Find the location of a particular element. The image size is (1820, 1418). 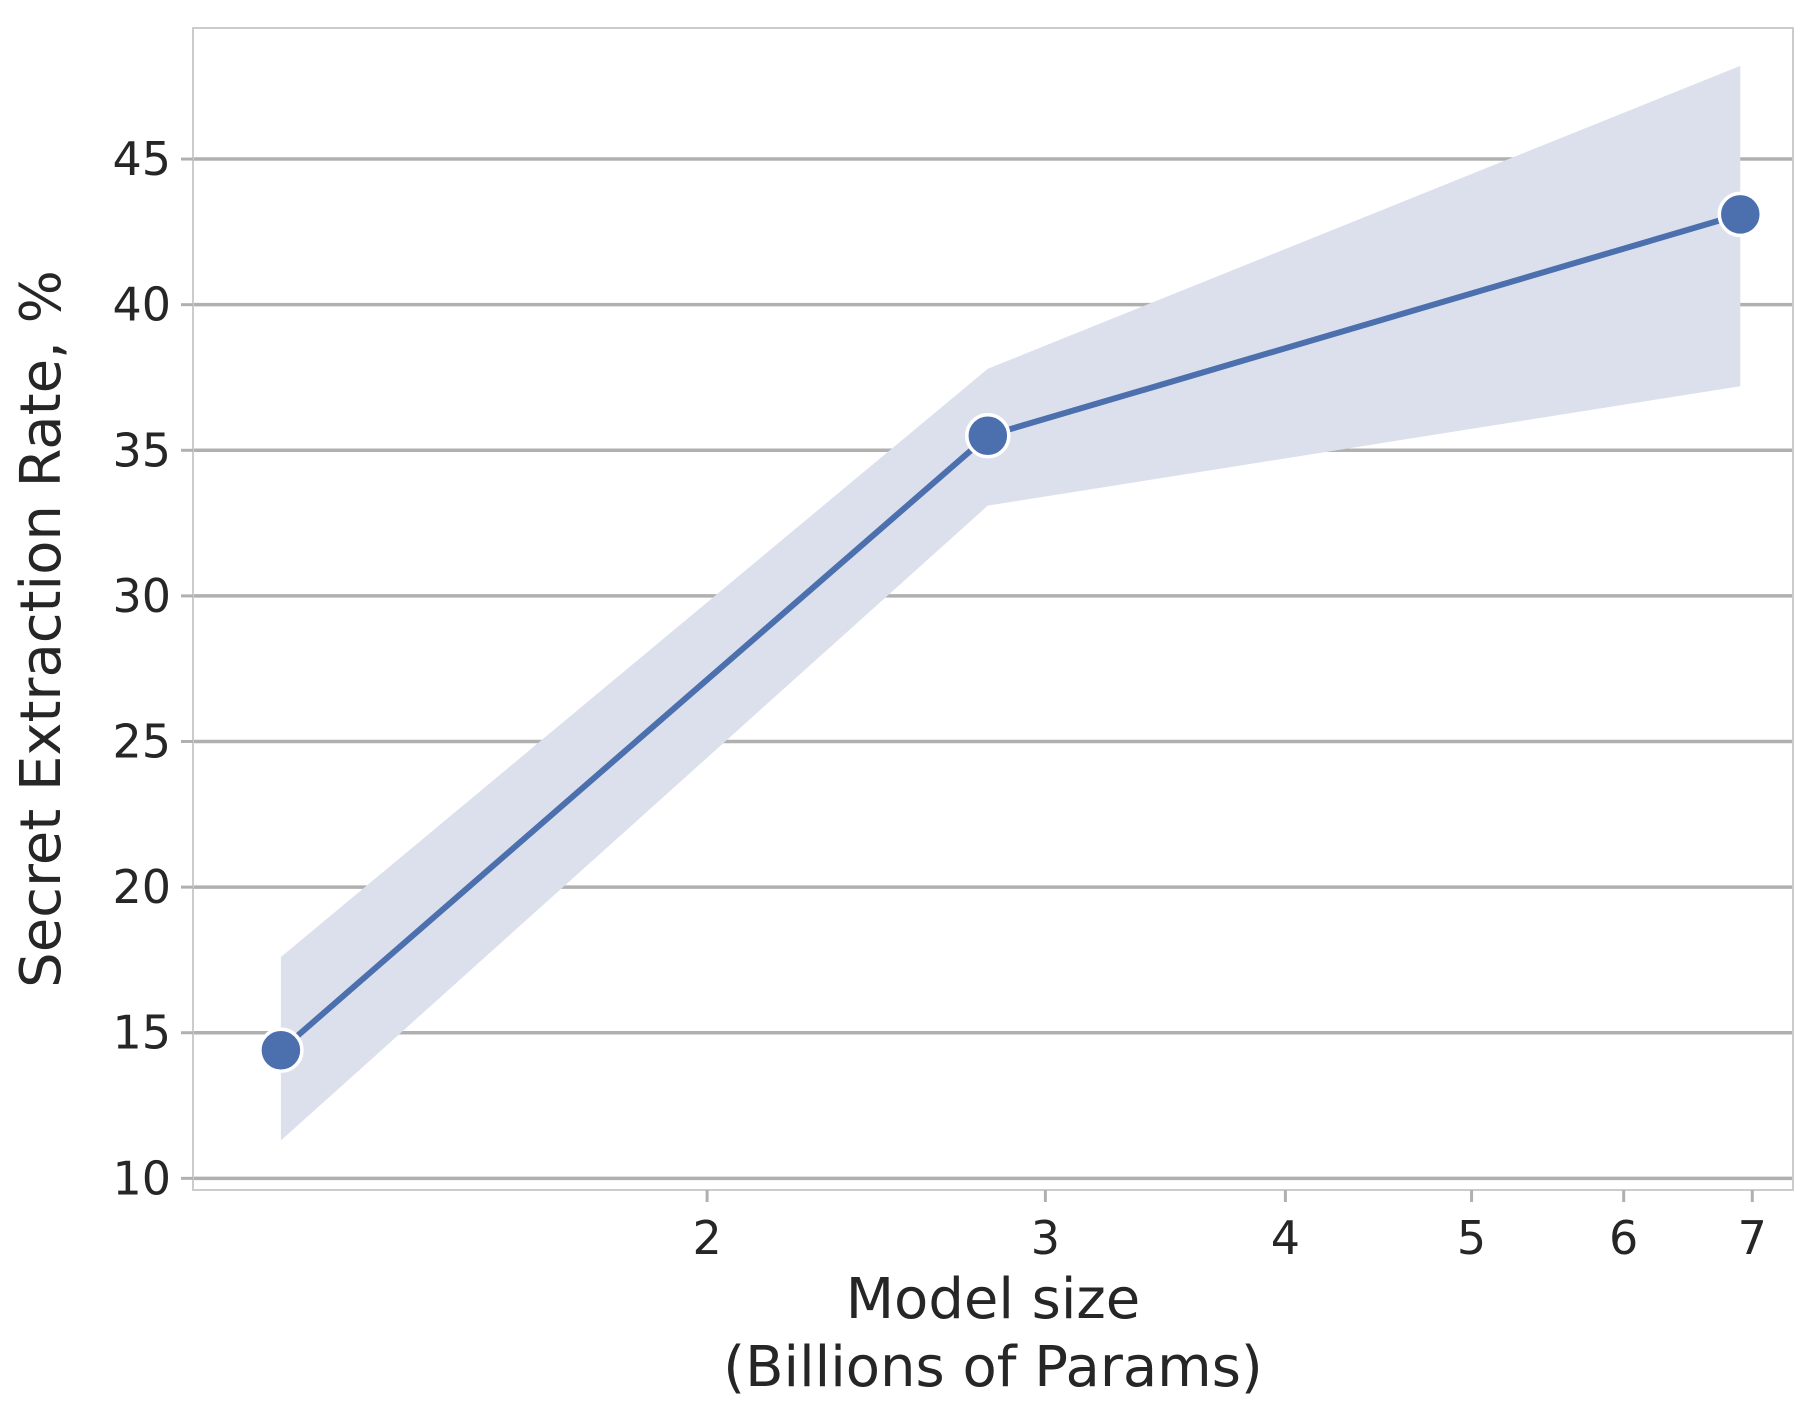

x-tick-label: 3 is located at coordinates (1045, 1238).